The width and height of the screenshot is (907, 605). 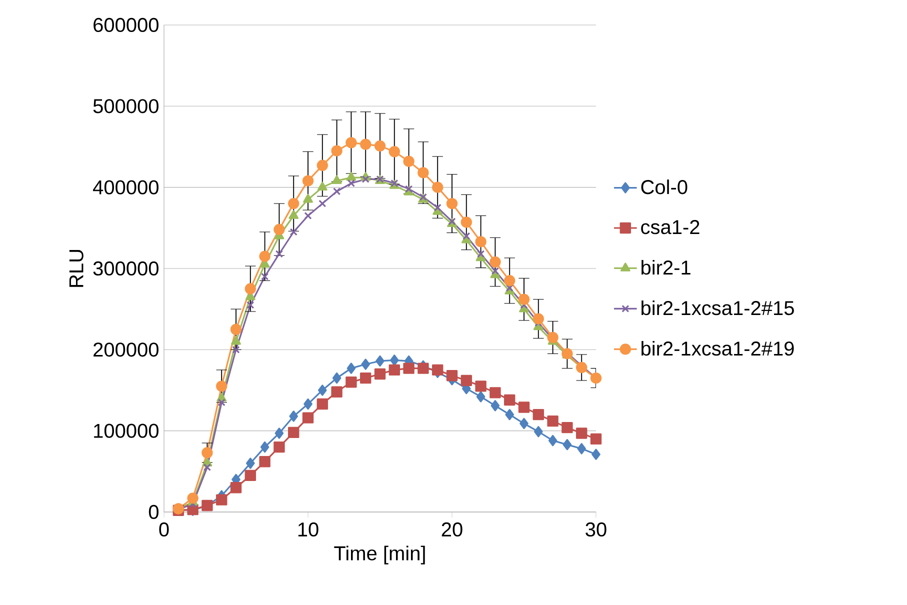 What do you see at coordinates (126, 431) in the screenshot?
I see `y-tick-label: 100000` at bounding box center [126, 431].